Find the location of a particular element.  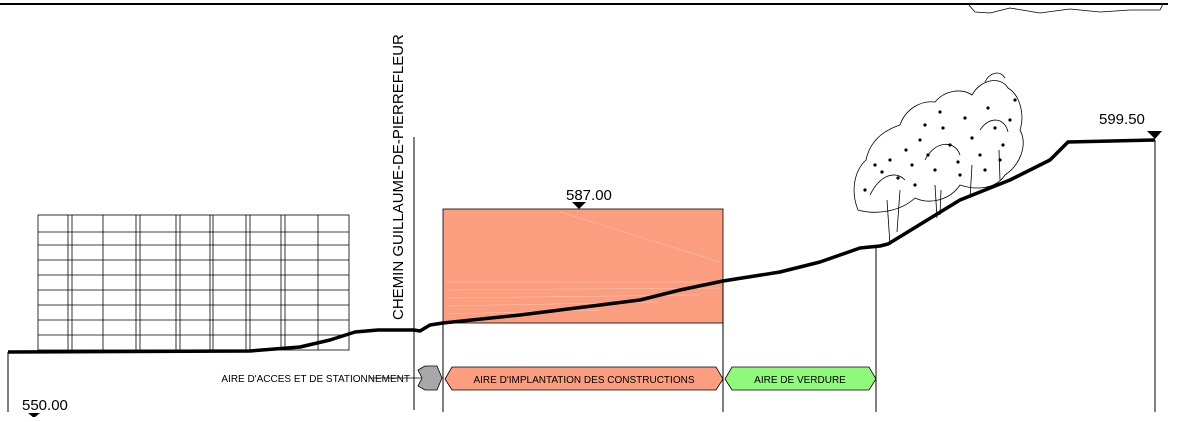

zone-green: AIRE DE VERDURE is located at coordinates (800, 378).